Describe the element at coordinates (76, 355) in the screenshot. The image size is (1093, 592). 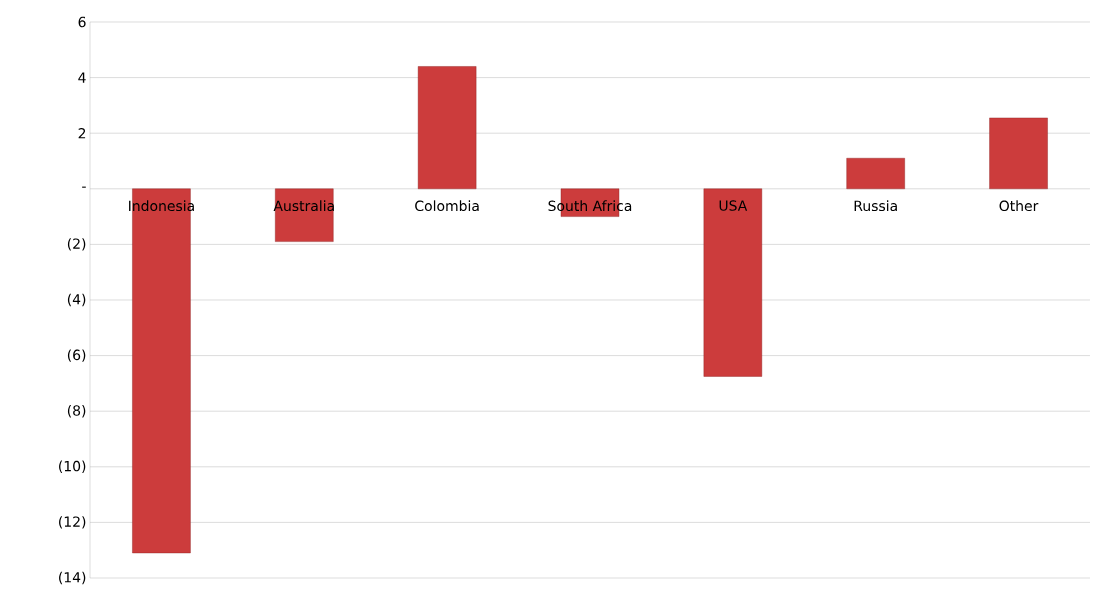
I see `y-tick-label: (6)` at that location.